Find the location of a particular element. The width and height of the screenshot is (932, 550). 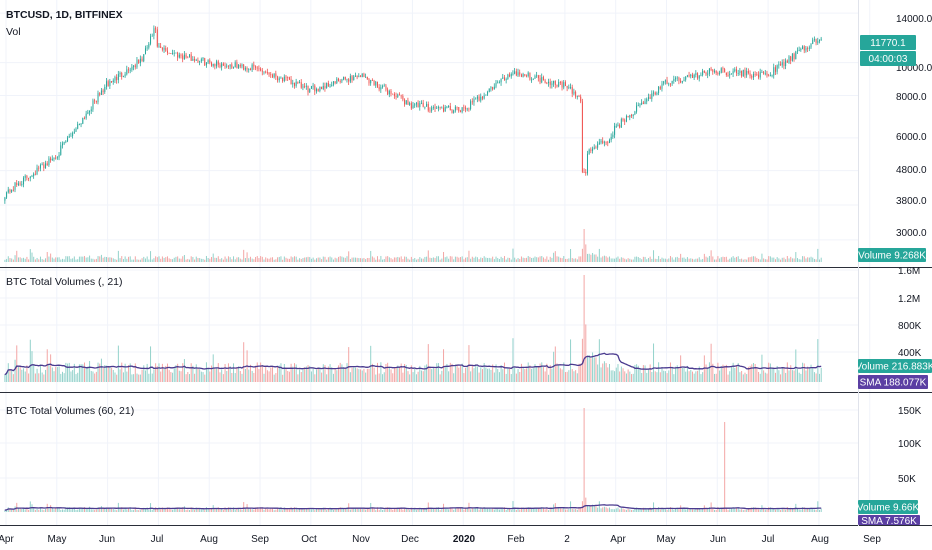

volume-legend: Vol is located at coordinates (13, 32).